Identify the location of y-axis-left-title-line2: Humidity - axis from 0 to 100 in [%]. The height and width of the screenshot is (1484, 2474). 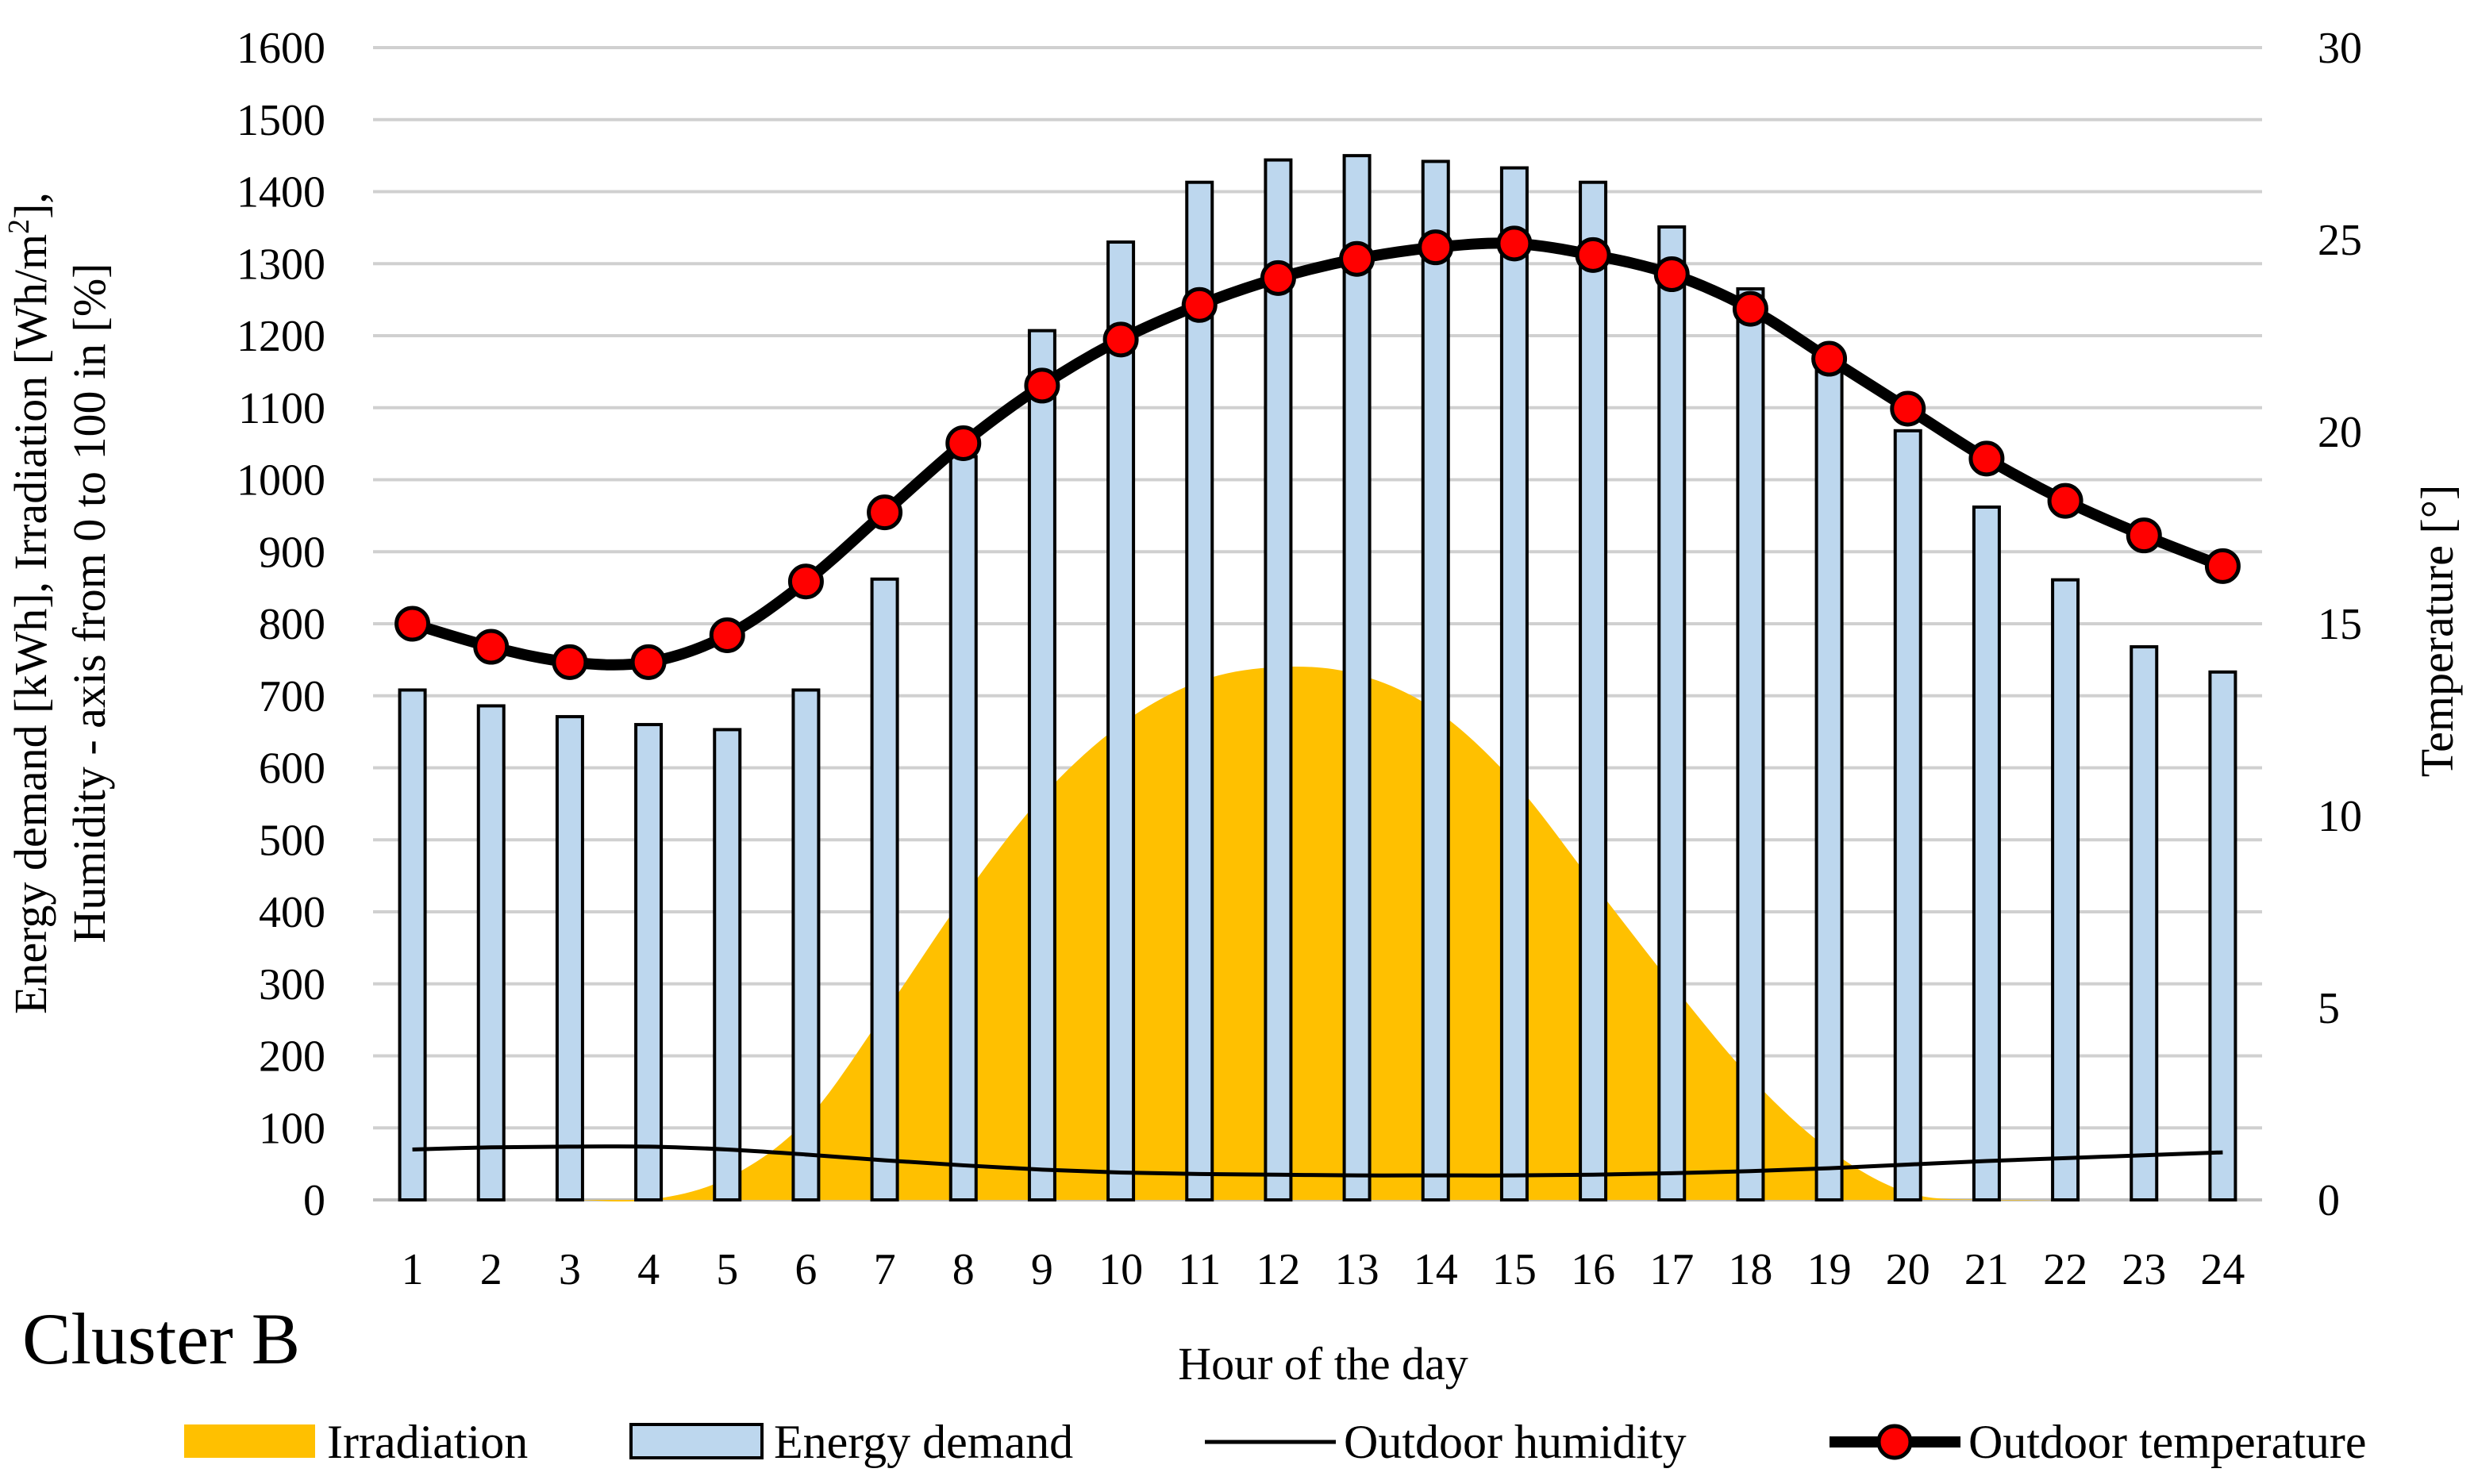
(89, 603).